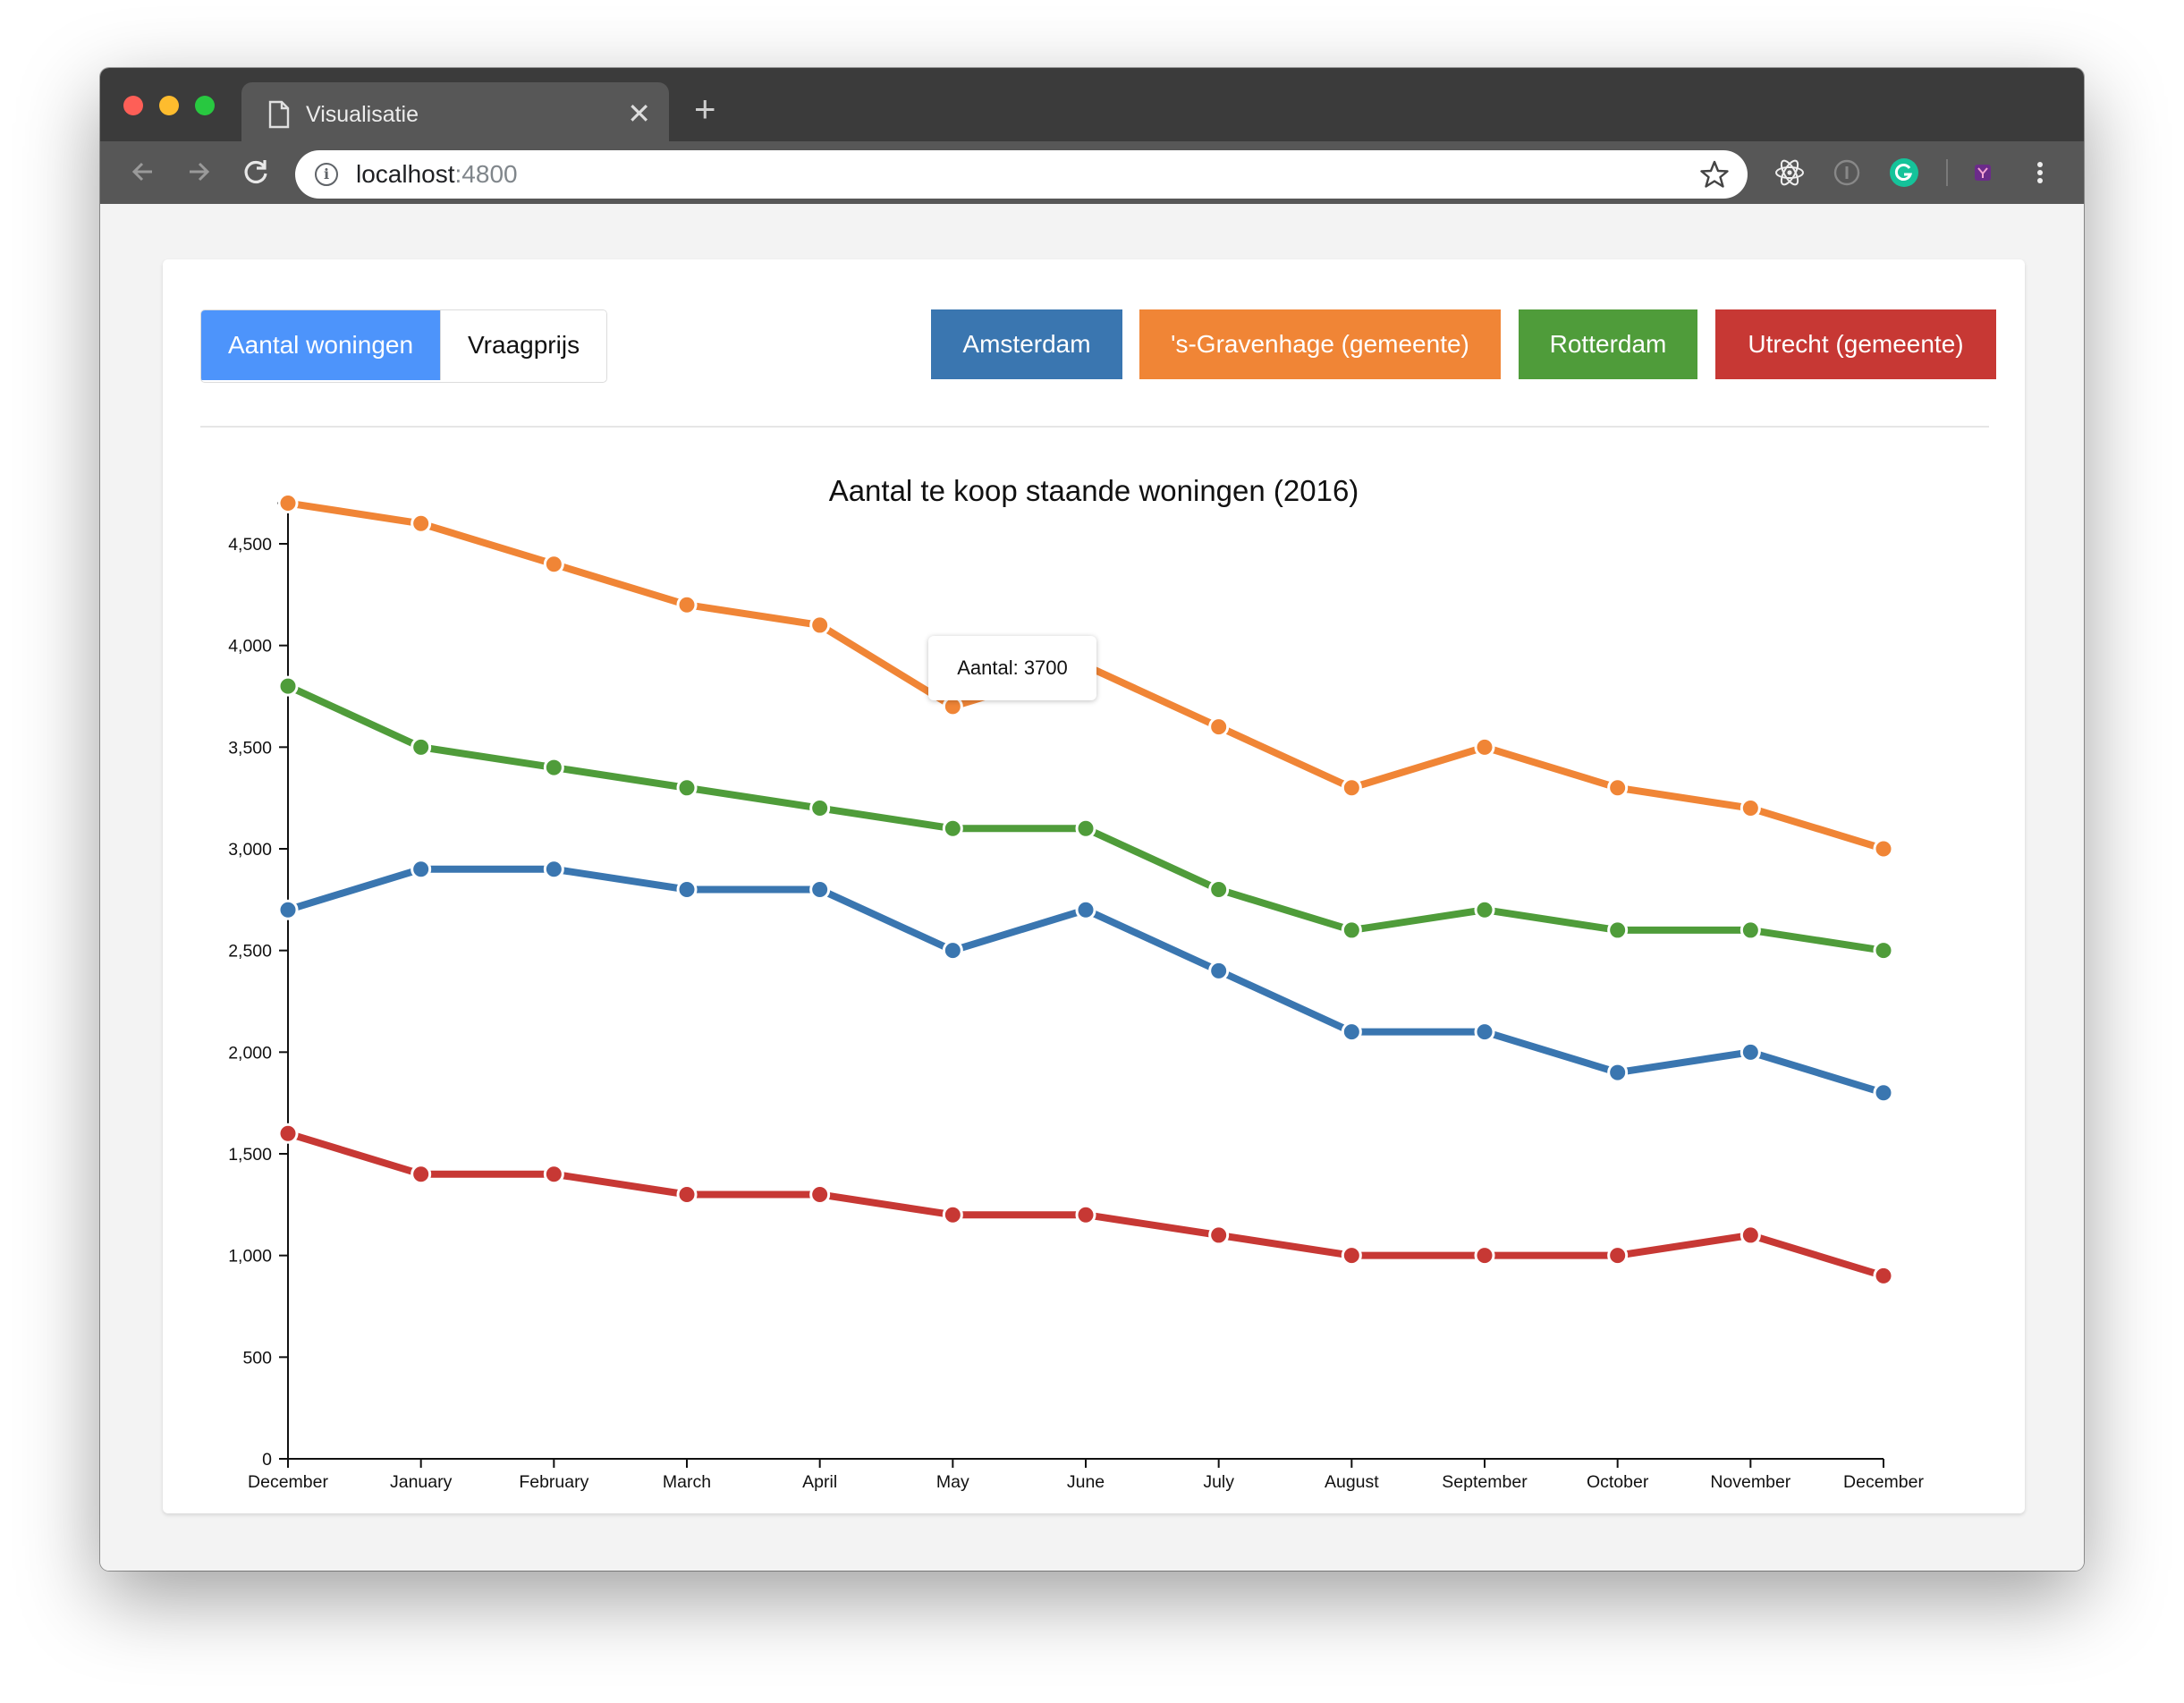 Image resolution: width=2184 pixels, height=1703 pixels. Describe the element at coordinates (639, 113) in the screenshot. I see `close-tab-icon: ✕` at that location.